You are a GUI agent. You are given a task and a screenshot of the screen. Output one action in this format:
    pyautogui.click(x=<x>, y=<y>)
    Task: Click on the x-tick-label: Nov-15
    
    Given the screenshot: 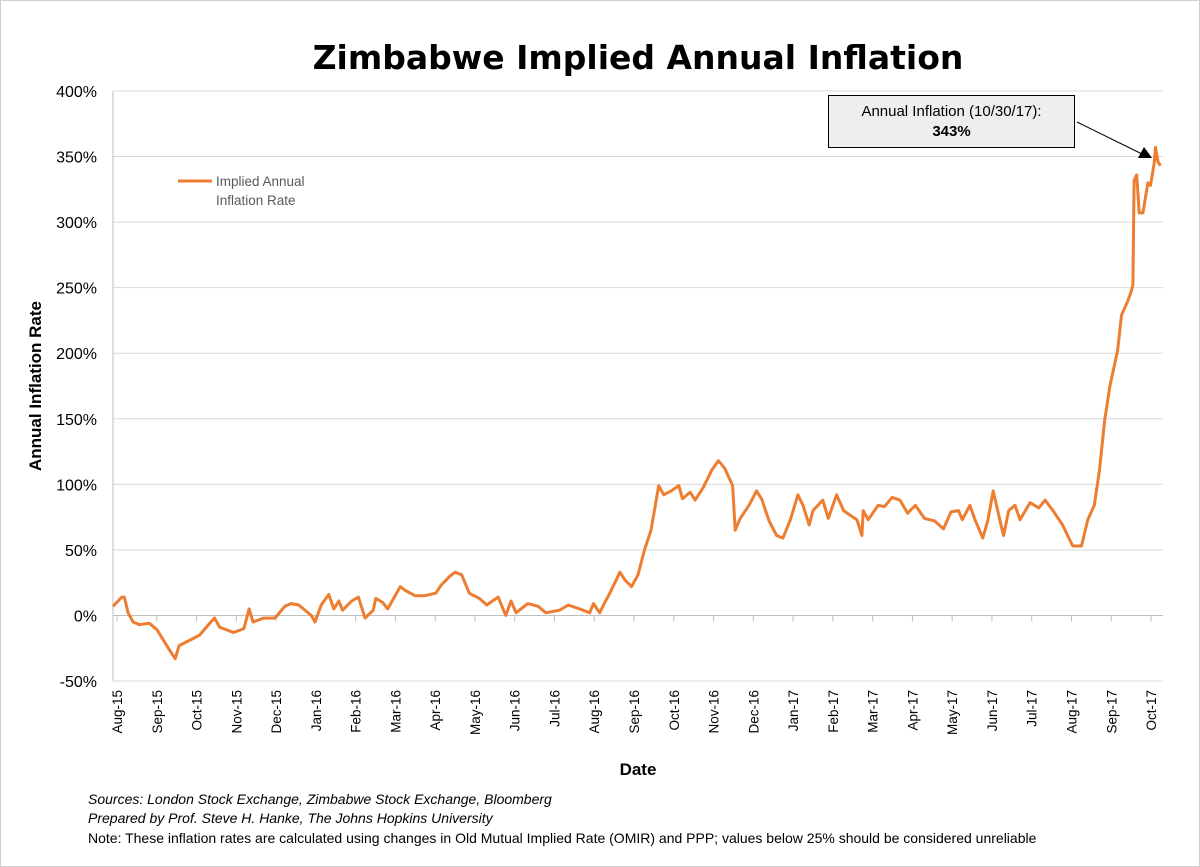 What is the action you would take?
    pyautogui.click(x=236, y=712)
    